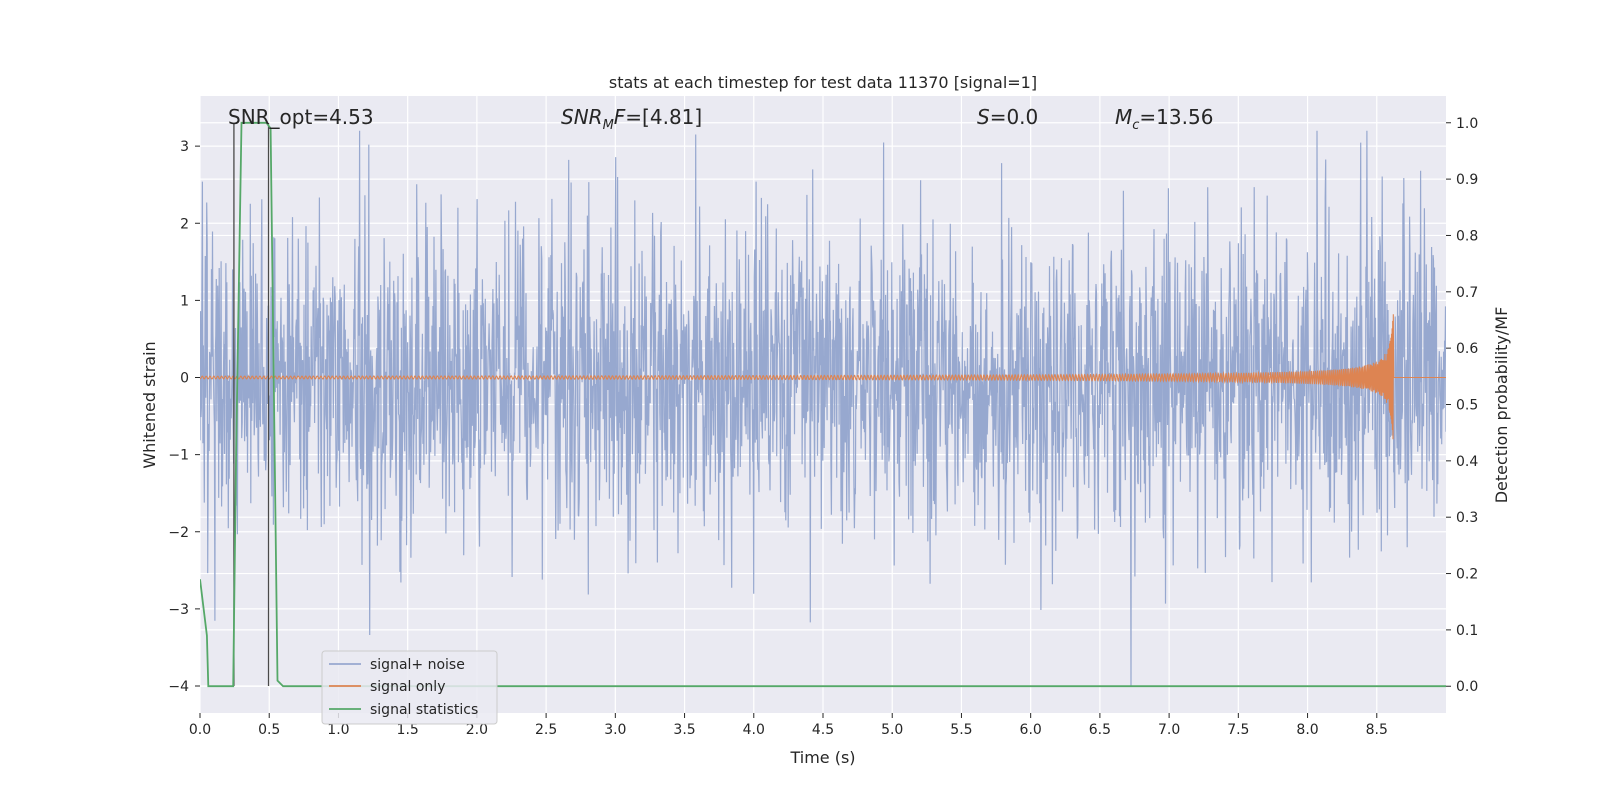 The image size is (1600, 800). Describe the element at coordinates (477, 730) in the screenshot. I see `x-tick-label: 2.0` at that location.